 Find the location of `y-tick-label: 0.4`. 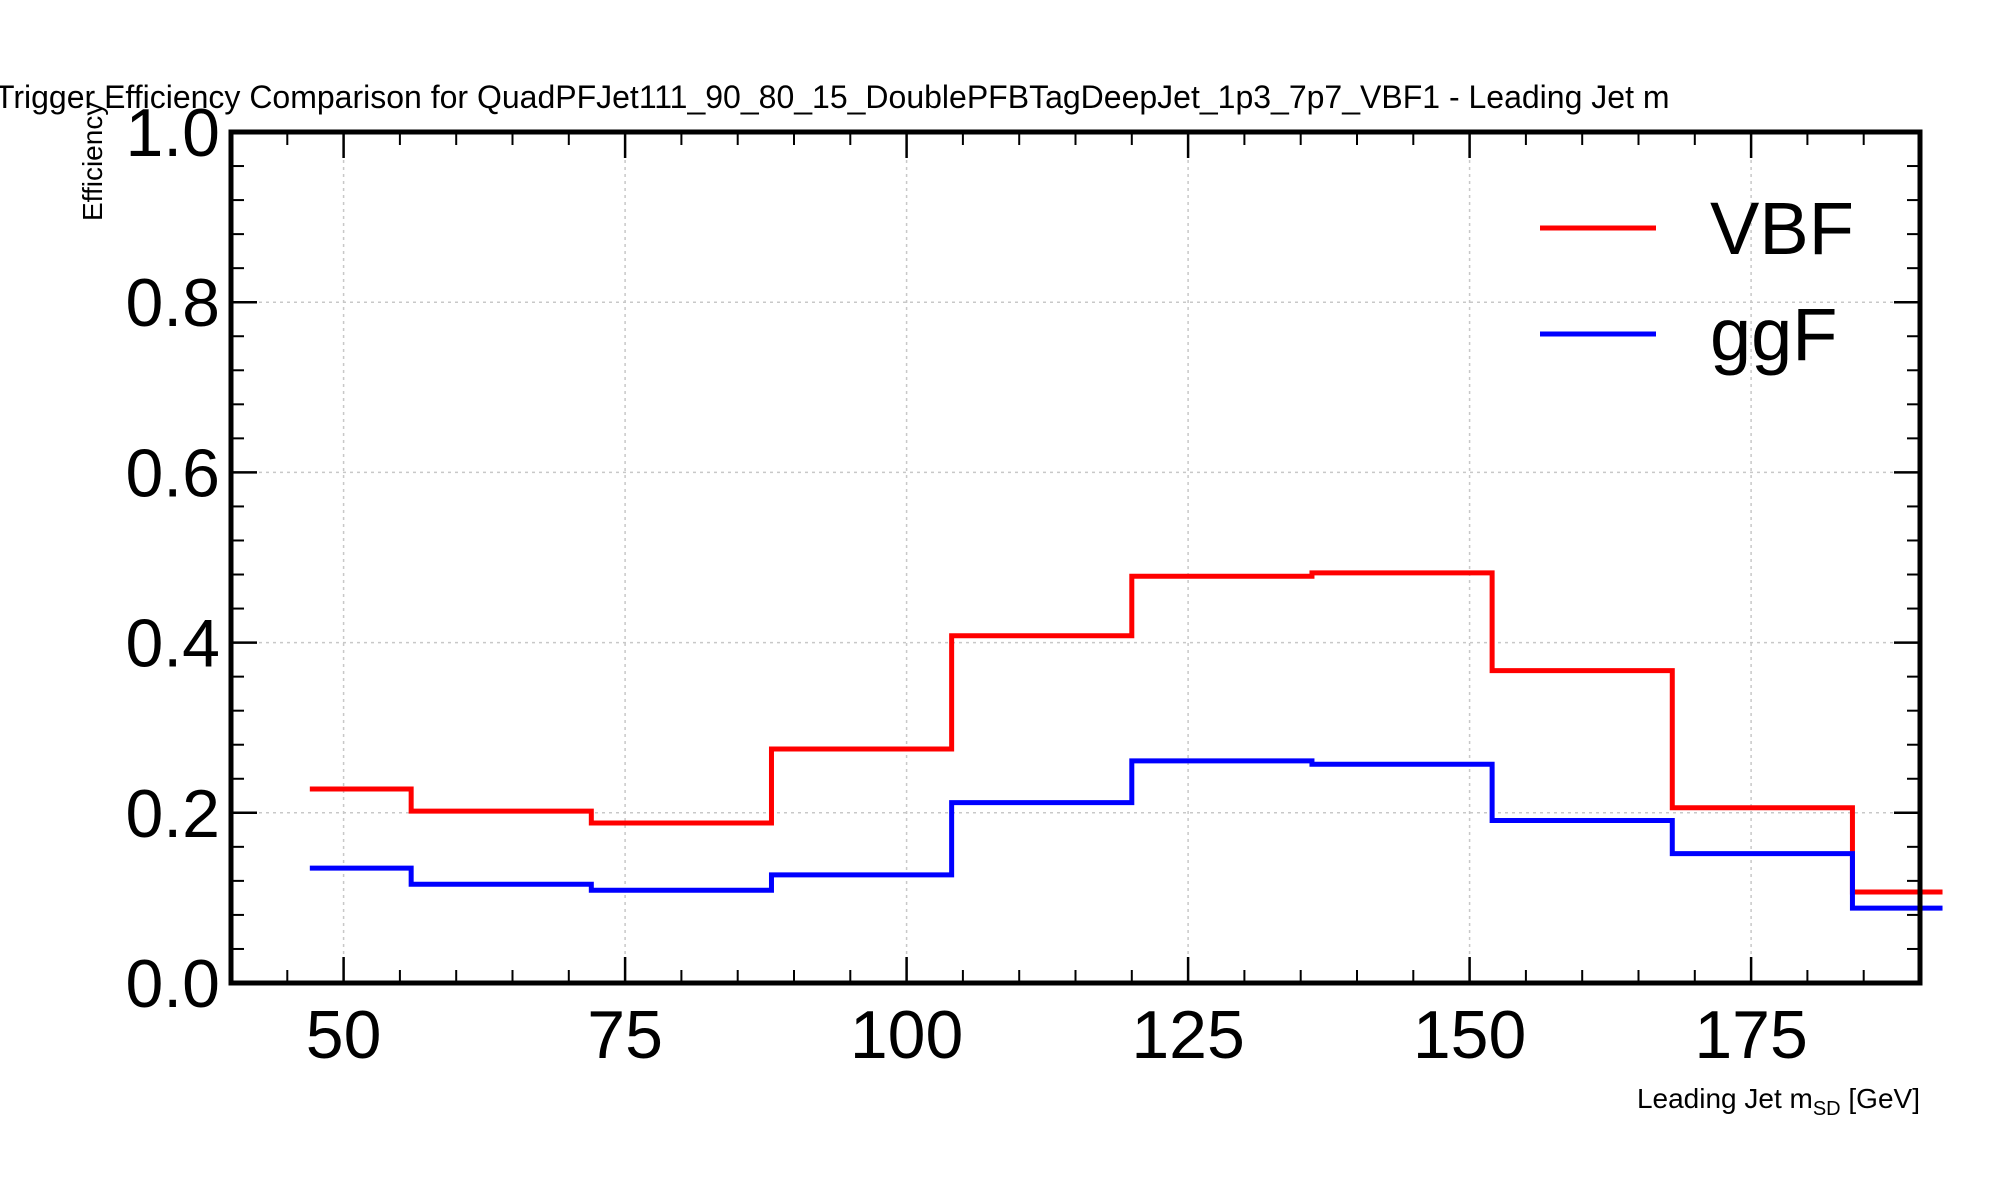

y-tick-label: 0.4 is located at coordinates (172, 644).